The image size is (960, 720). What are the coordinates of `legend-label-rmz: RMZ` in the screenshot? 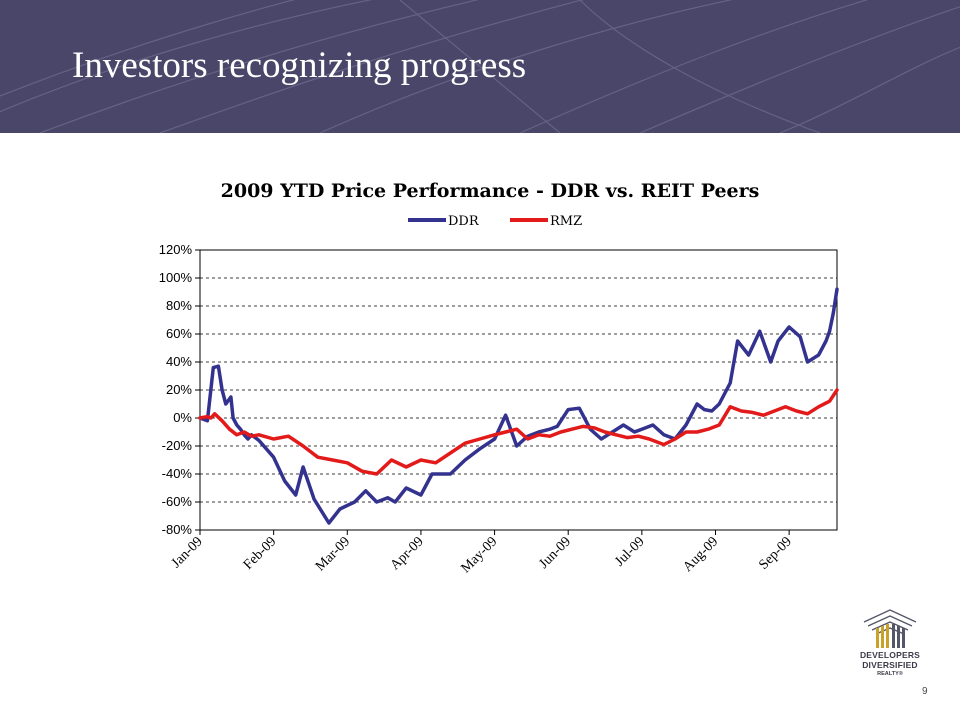 It's located at (566, 221).